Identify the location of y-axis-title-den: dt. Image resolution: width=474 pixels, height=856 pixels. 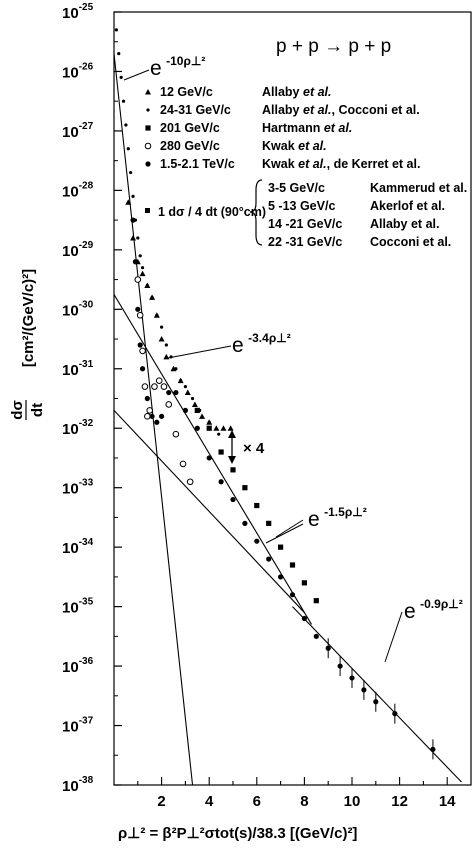
(37, 410).